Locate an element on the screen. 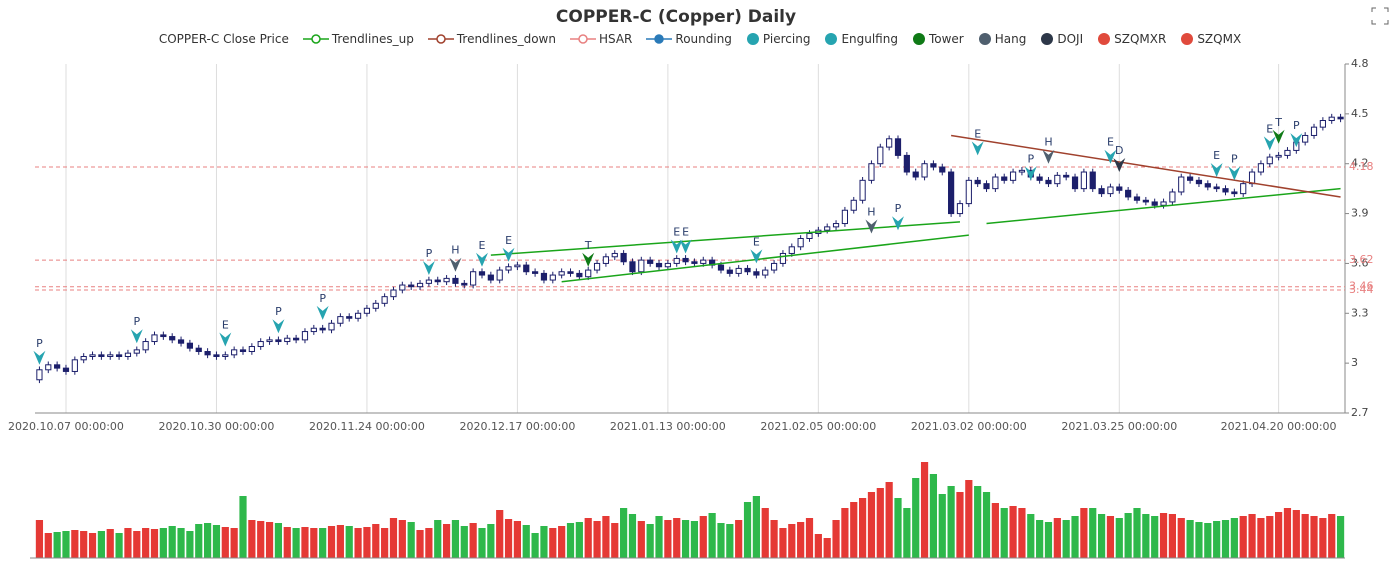  legend-item: SZQMX is located at coordinates (1210, 39).